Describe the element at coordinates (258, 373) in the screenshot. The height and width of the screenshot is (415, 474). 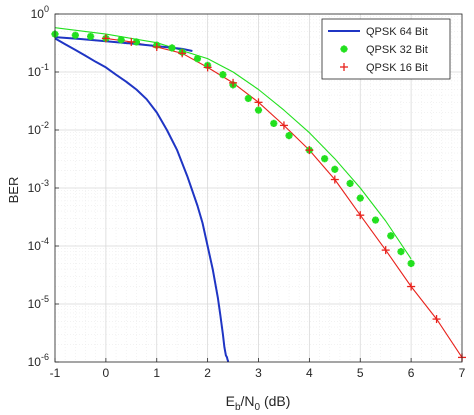
I see `x-tick-label: 3` at that location.